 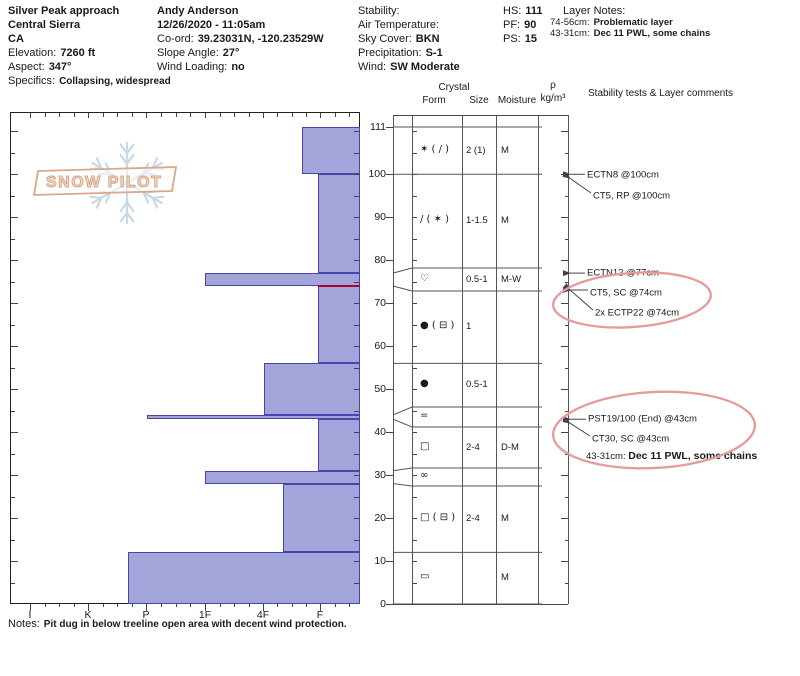 What do you see at coordinates (380, 474) in the screenshot?
I see `depth-axis-label: 30` at bounding box center [380, 474].